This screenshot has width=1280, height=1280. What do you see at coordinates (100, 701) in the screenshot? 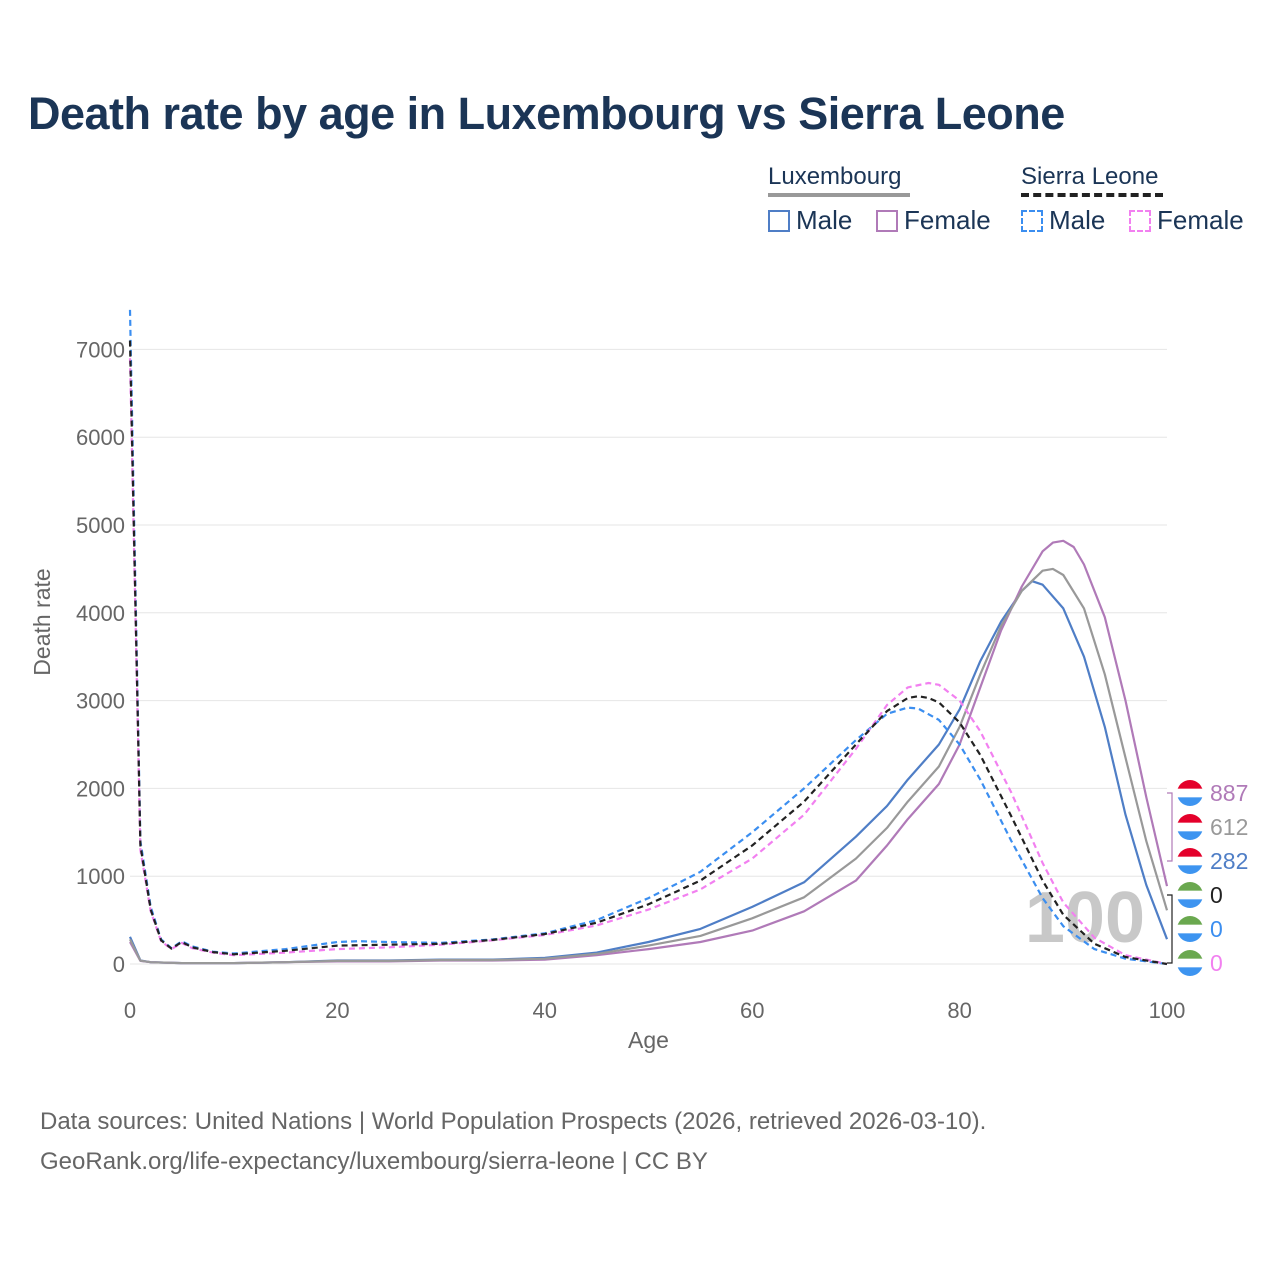
I see `y-tick-label: 3000` at bounding box center [100, 701].